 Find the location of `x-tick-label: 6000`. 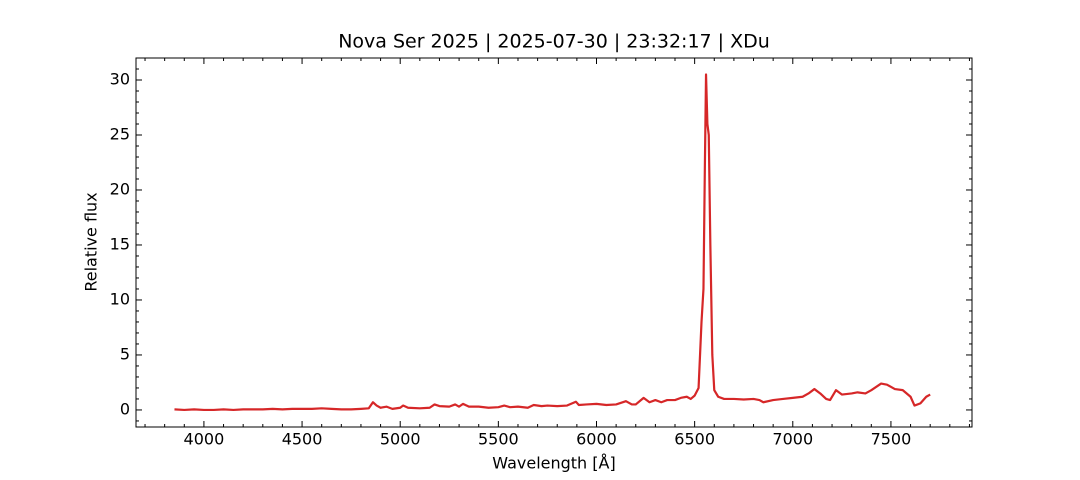

x-tick-label: 6000 is located at coordinates (596, 439).